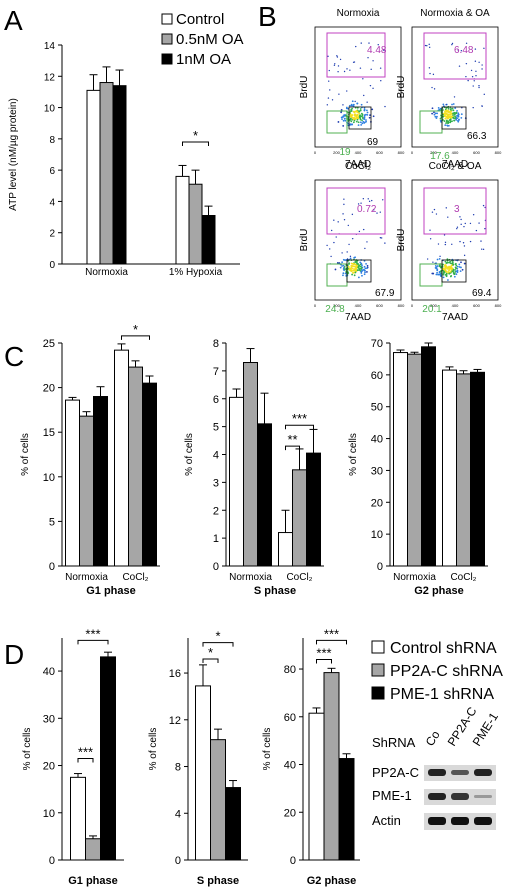 Image resolution: width=512 pixels, height=892 pixels. I want to click on y-axis-label-c-g2: % of cells, so click(353, 454).